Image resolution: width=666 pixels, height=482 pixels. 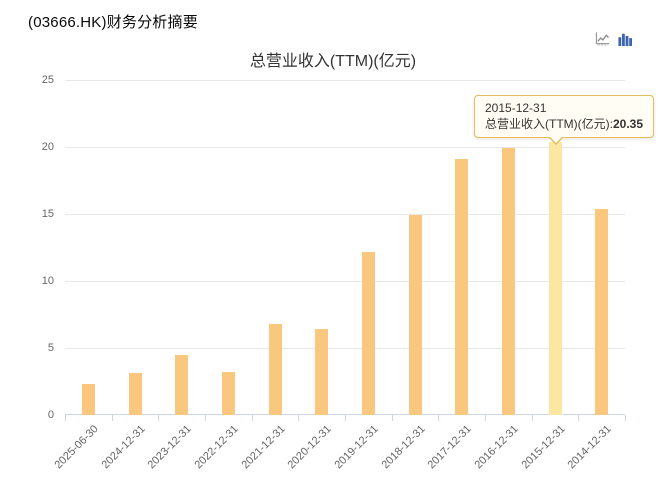 What do you see at coordinates (496, 447) in the screenshot?
I see `x-axis-label-2016-12-31: 2016-12-31` at bounding box center [496, 447].